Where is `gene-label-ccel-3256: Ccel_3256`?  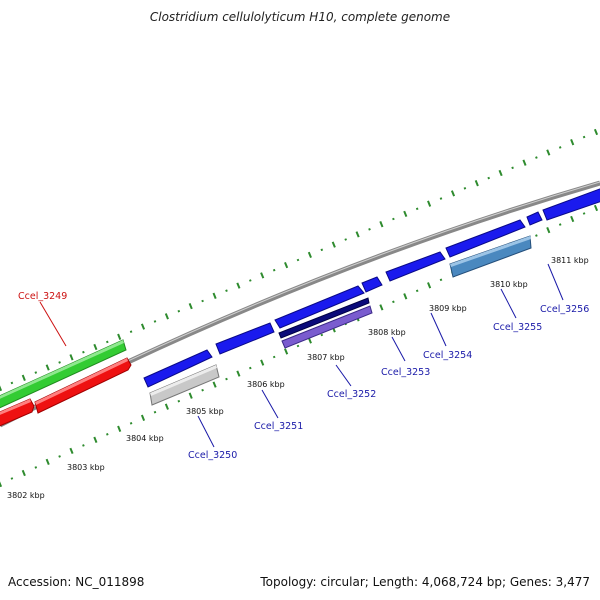 gene-label-ccel-3256: Ccel_3256 is located at coordinates (564, 309).